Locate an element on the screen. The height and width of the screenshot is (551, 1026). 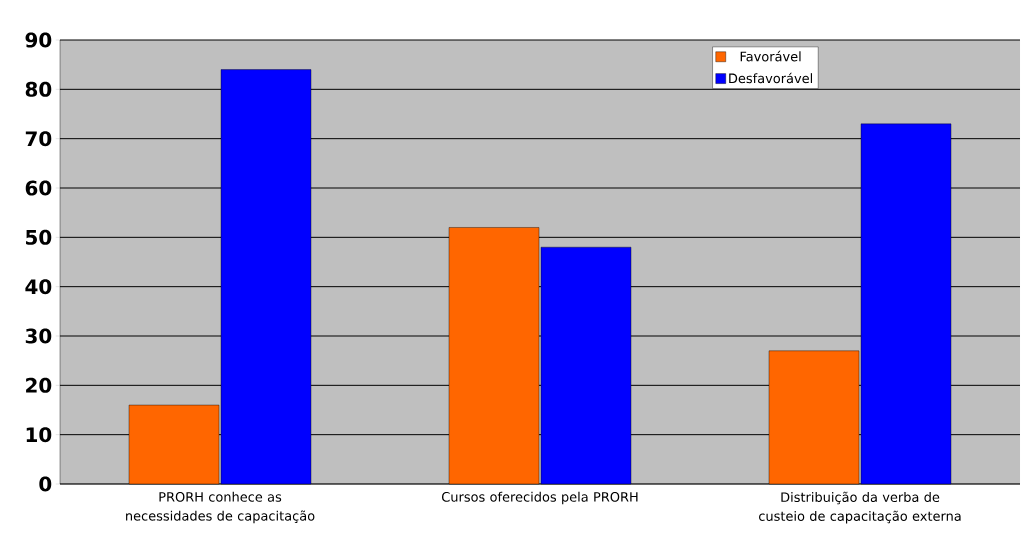
x-tick-label: PRORH conhece as necessidades de capacitação is located at coordinates (220, 507).